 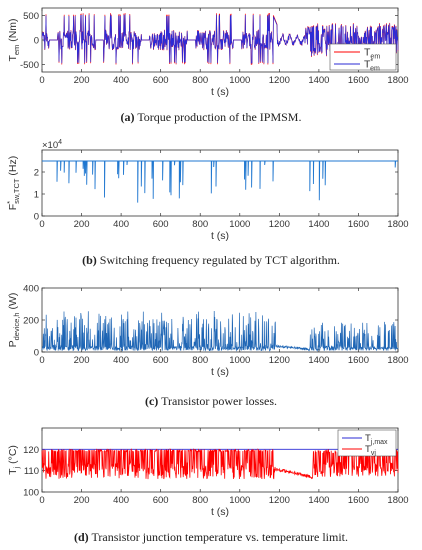 What do you see at coordinates (220, 39) in the screenshot?
I see `series-torque-reference` at bounding box center [220, 39].